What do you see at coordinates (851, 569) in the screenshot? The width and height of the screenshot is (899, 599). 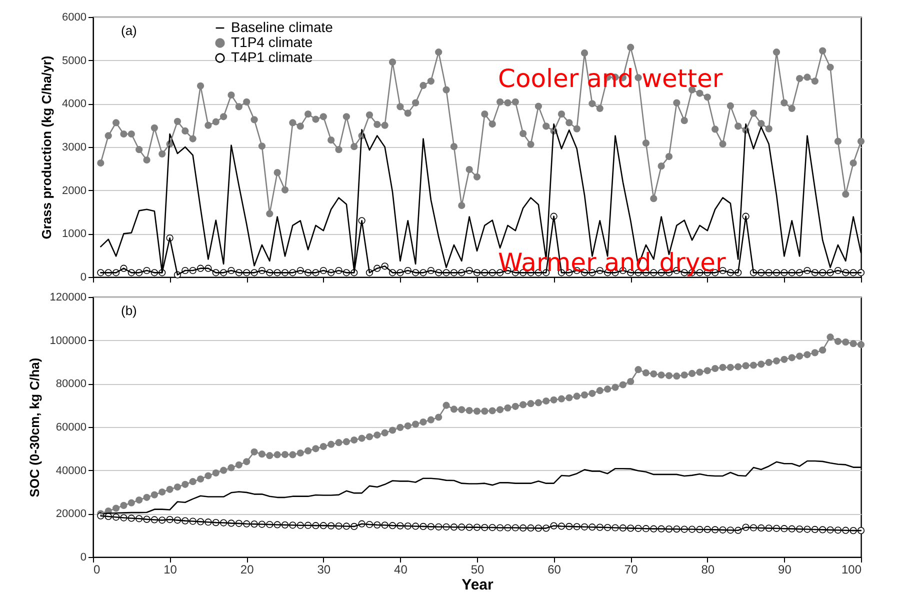 I see `x-tick-label: 100` at bounding box center [851, 569].